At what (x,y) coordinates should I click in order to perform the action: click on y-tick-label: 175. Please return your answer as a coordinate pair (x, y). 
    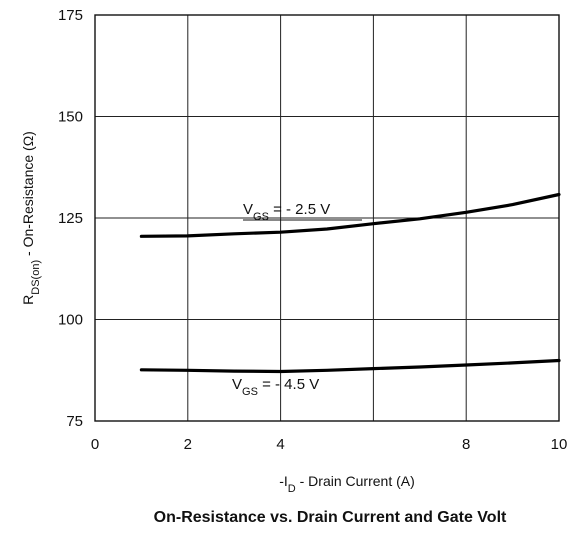
    Looking at the image, I should click on (70, 15).